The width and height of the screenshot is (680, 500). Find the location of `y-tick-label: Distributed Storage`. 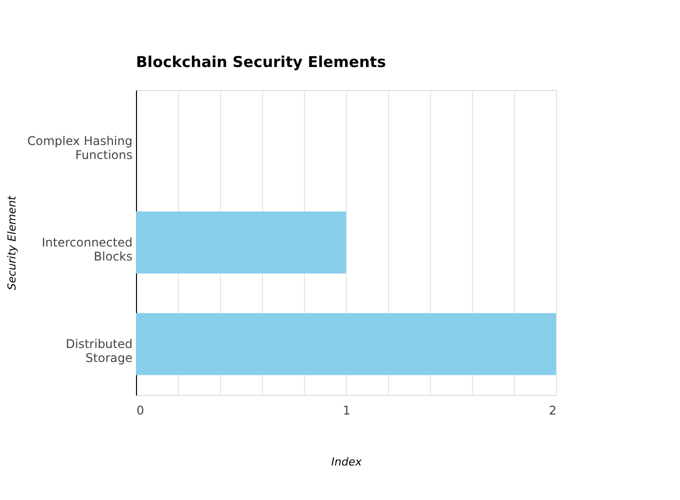

y-tick-label: Distributed Storage is located at coordinates (99, 351).